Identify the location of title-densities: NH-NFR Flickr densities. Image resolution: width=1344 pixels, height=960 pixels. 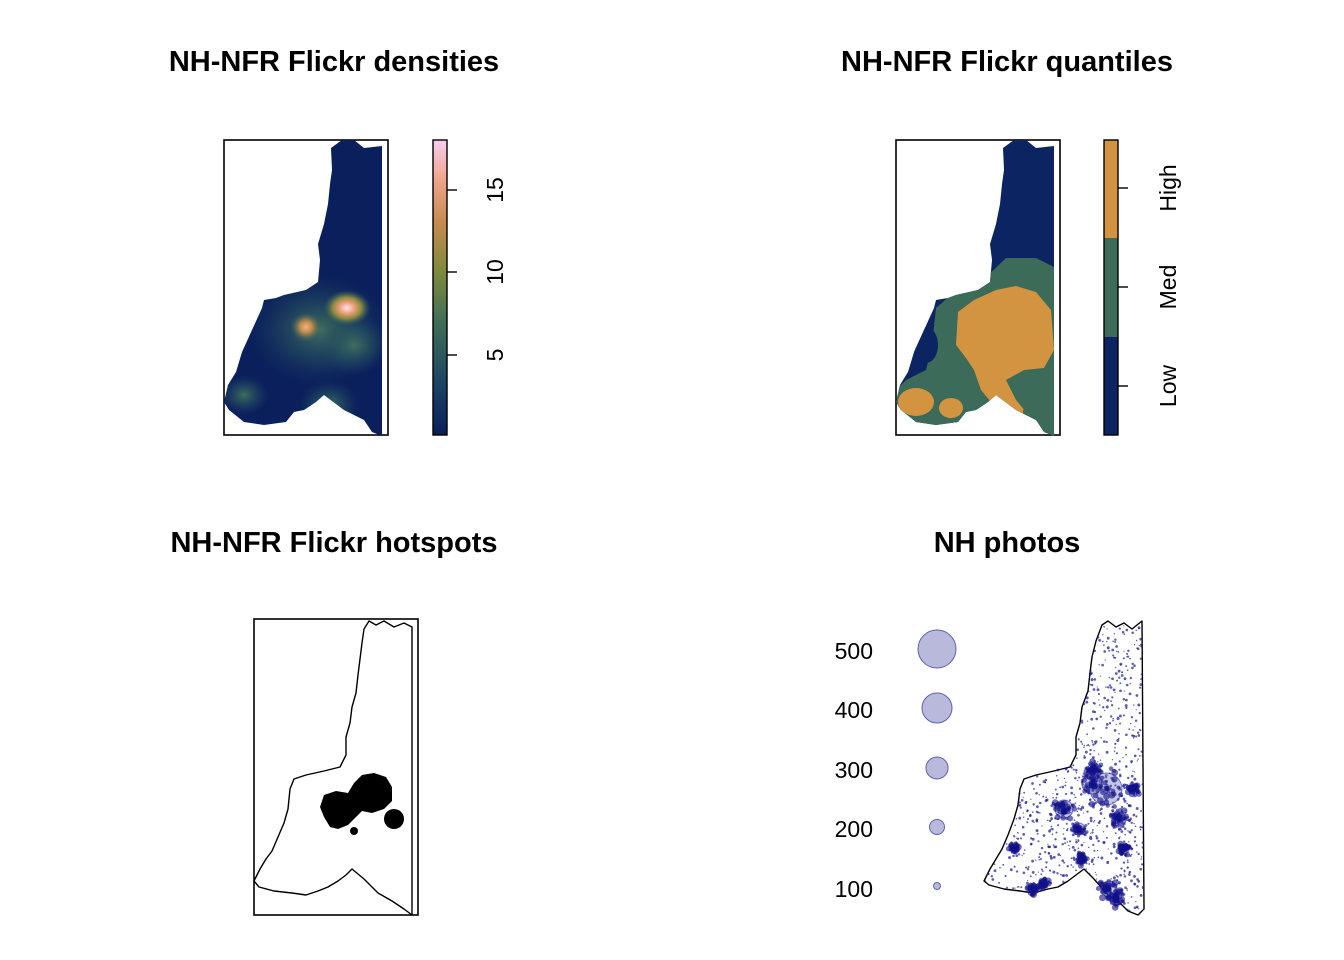
(334, 62).